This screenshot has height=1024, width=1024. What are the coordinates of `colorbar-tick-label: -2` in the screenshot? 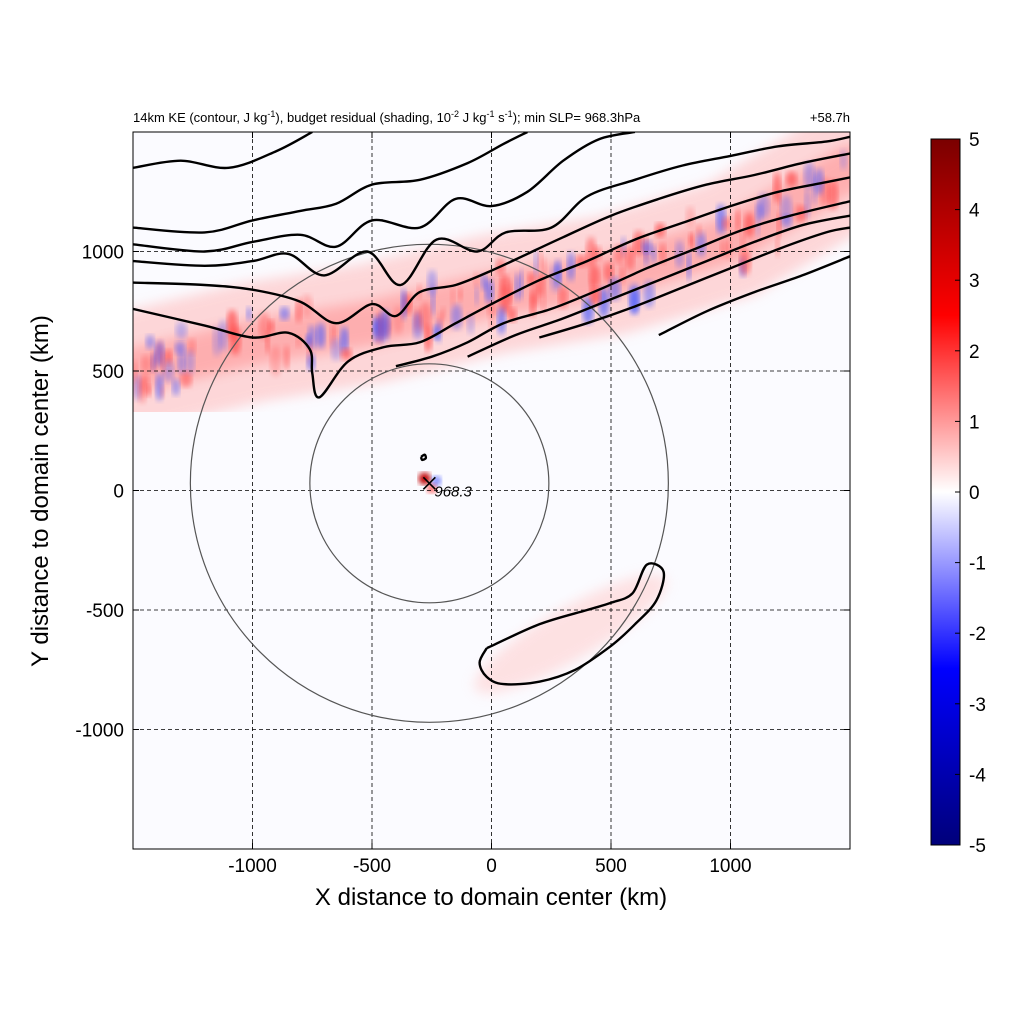 It's located at (977, 634).